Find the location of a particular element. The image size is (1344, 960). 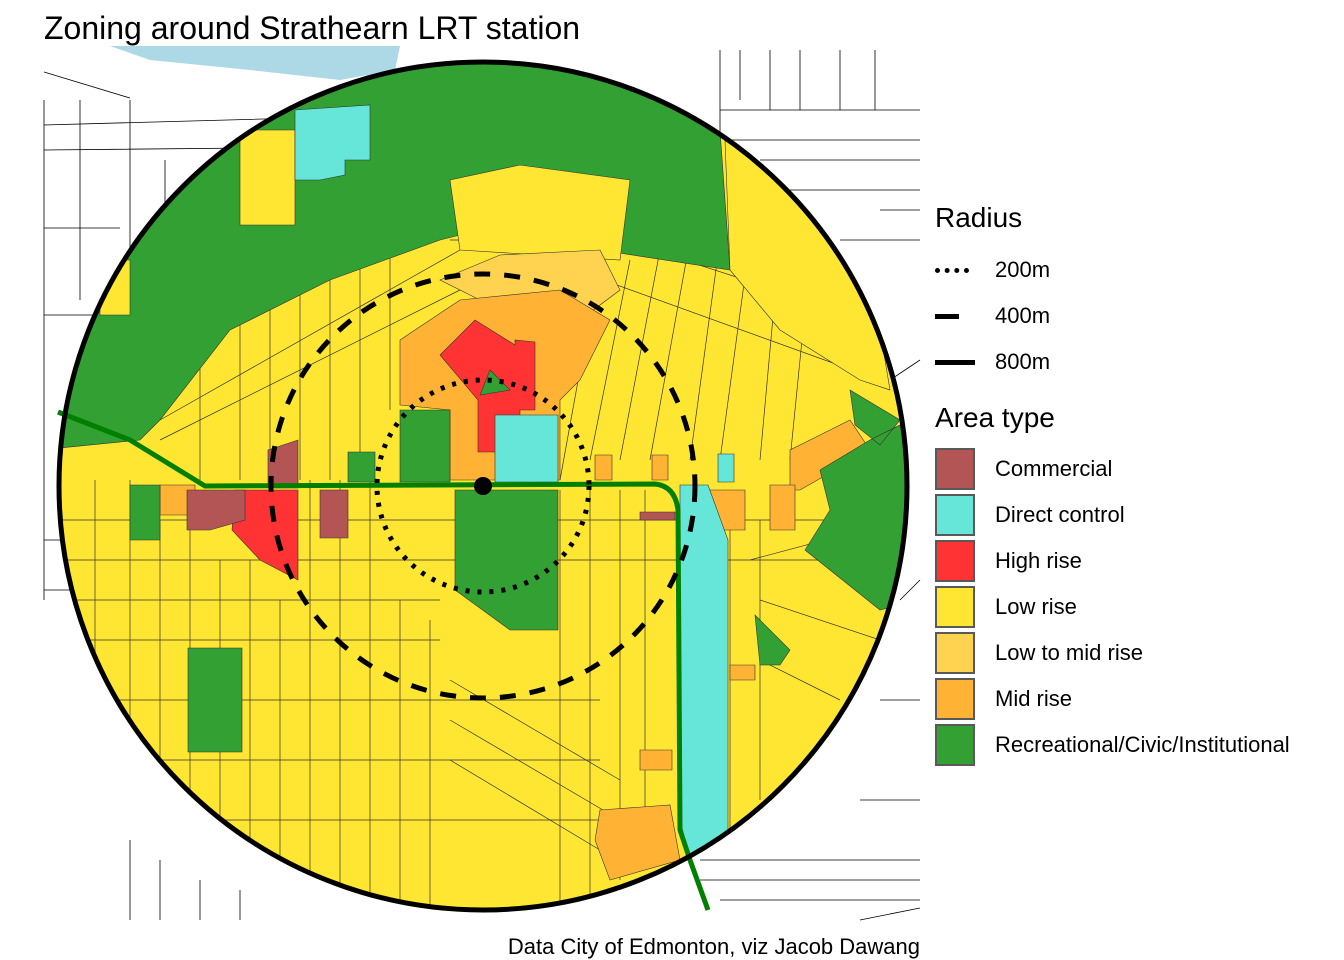

radius-legend-400m: 400m is located at coordinates (992, 316).